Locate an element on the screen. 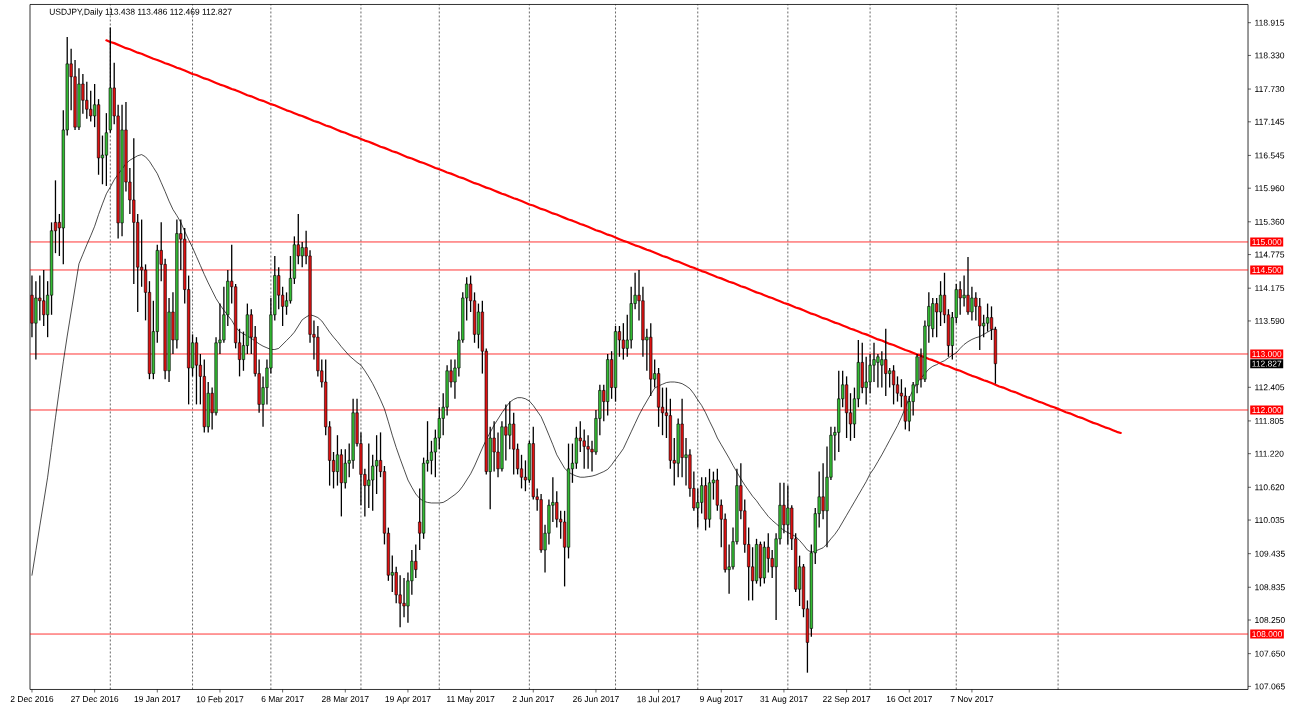  y-tick-label: 112.405 is located at coordinates (1270, 387).